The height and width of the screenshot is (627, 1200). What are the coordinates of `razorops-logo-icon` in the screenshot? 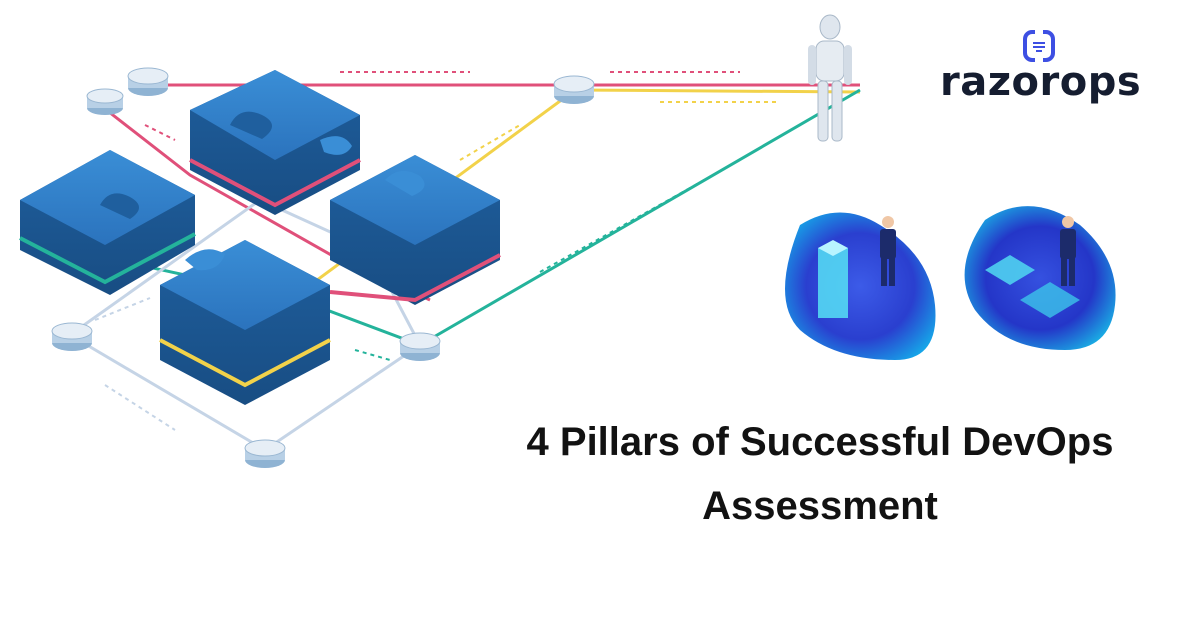 It's located at (1039, 46).